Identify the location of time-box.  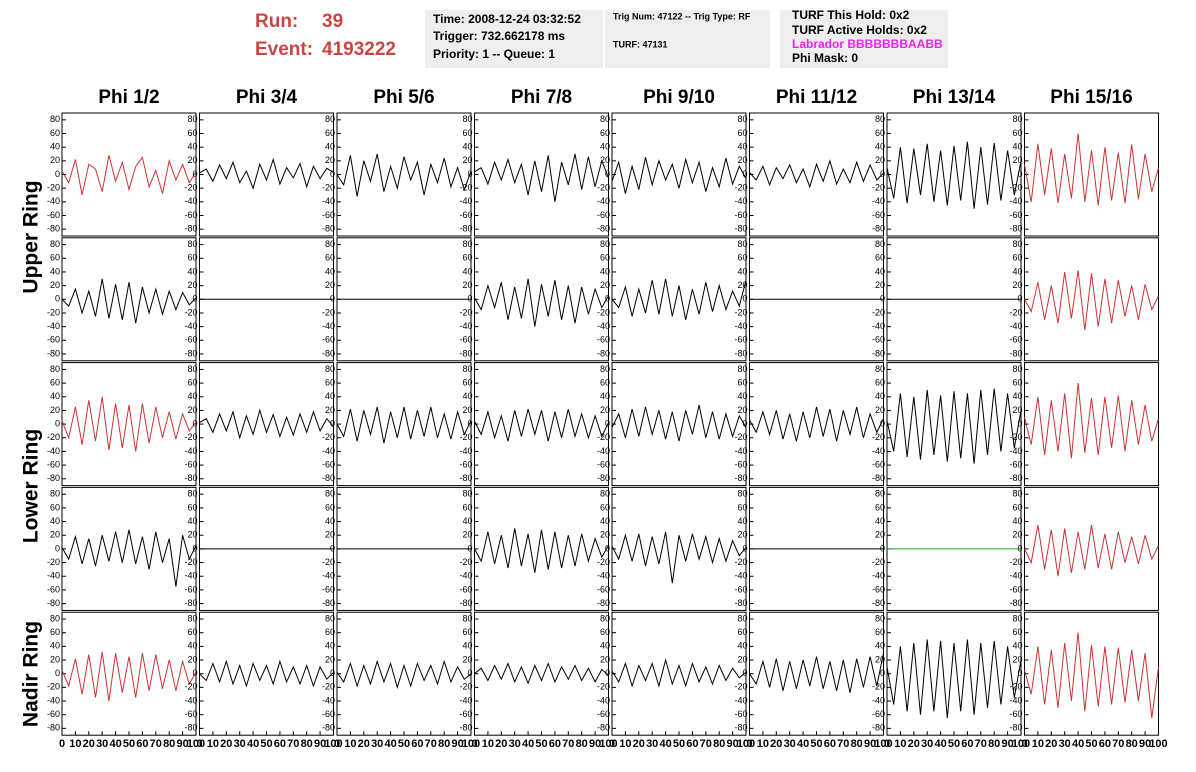
(514, 39).